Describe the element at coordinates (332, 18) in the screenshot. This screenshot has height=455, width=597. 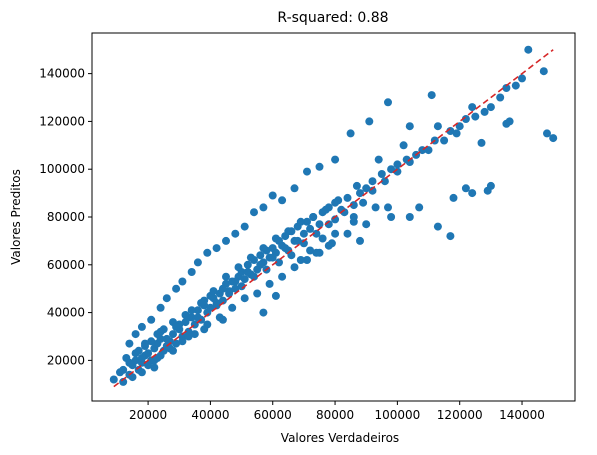
I see `chart-title: R-squared: 0.88` at that location.